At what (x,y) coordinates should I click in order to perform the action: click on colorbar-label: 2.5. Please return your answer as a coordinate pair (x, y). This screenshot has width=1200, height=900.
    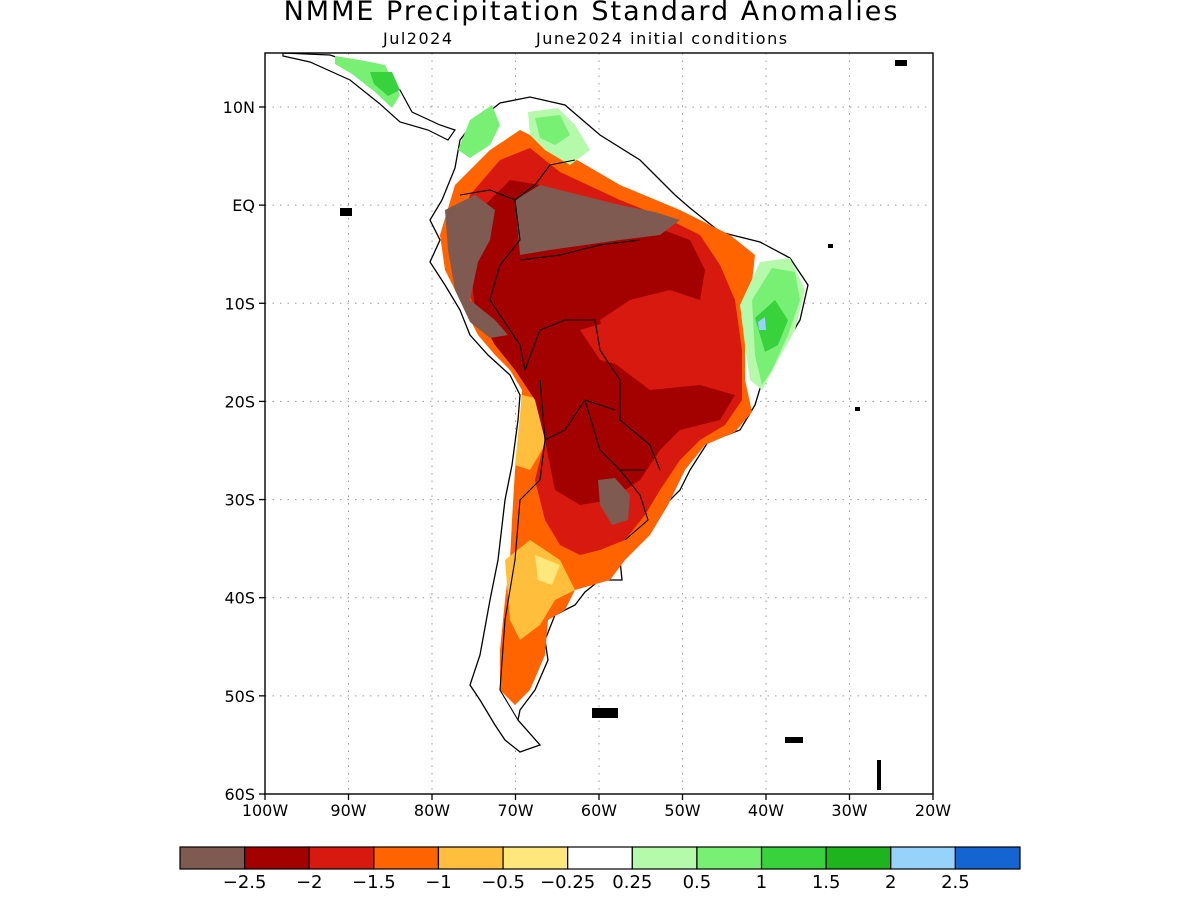
    Looking at the image, I should click on (955, 882).